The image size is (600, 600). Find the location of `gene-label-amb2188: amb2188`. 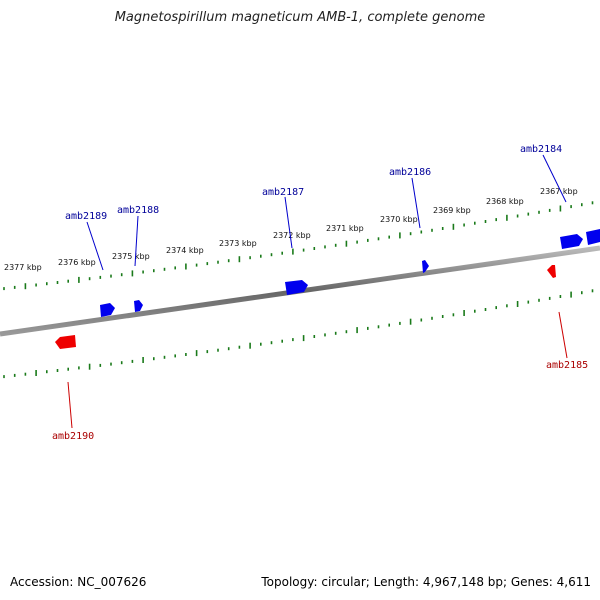

gene-label-amb2188: amb2188 is located at coordinates (138, 210).